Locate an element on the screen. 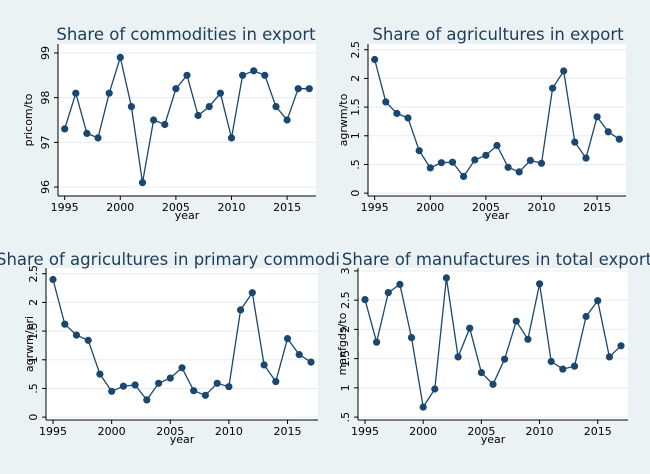 Image resolution: width=650 pixels, height=474 pixels. y-tick-label: 97 is located at coordinates (45, 142).